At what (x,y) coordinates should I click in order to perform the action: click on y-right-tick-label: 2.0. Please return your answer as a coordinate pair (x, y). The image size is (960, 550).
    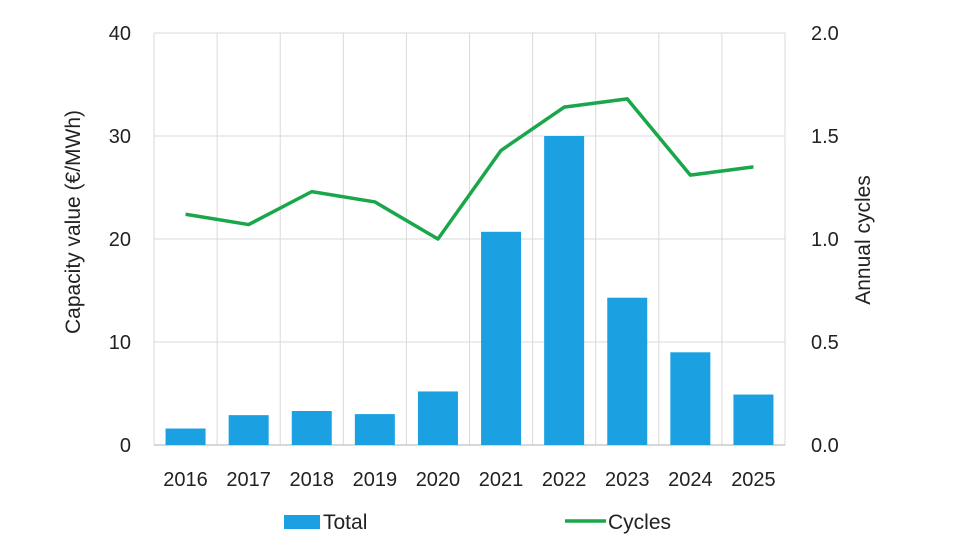
    Looking at the image, I should click on (825, 34).